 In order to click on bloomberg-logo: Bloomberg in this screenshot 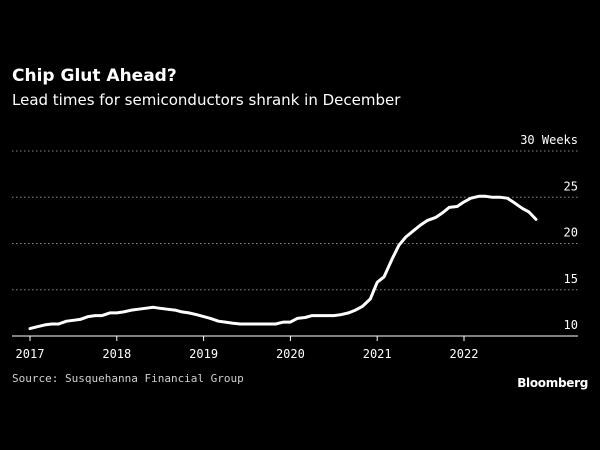, I will do `click(552, 383)`.